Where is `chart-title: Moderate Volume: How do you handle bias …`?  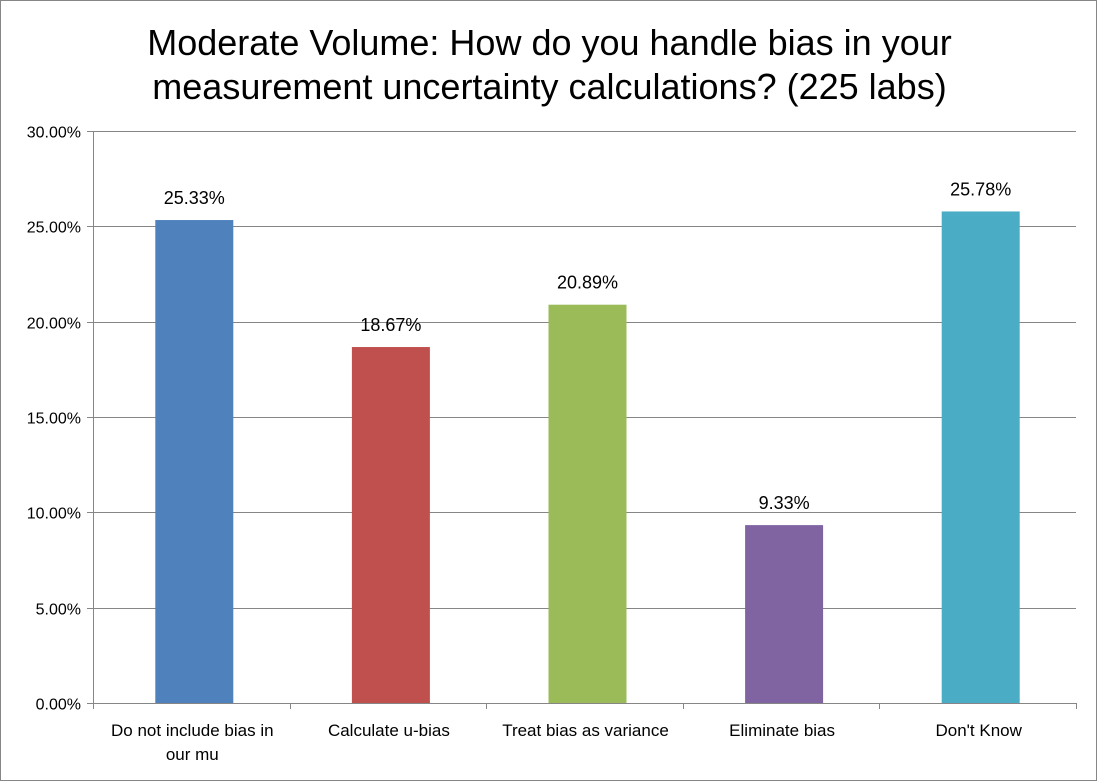 chart-title: Moderate Volume: How do you handle bias … is located at coordinates (549, 65).